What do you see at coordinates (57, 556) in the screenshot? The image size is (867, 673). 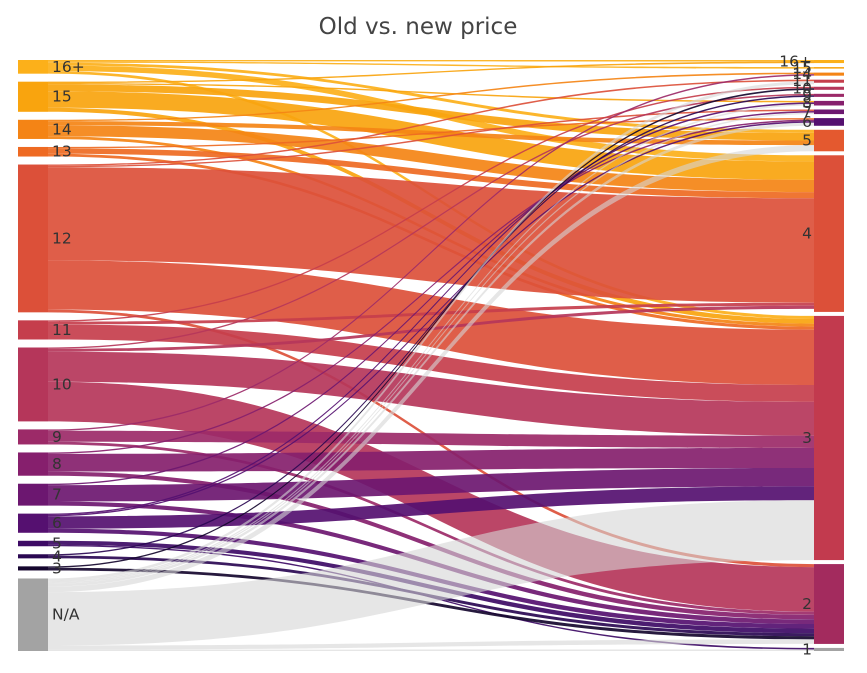 I see `source-node-label: 4` at bounding box center [57, 556].